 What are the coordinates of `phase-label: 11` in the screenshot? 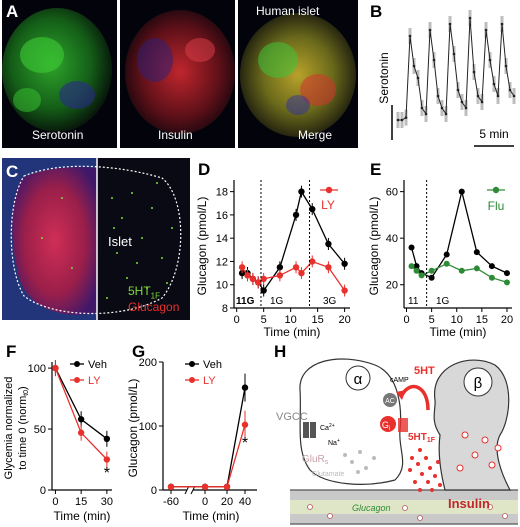 It's located at (413, 301).